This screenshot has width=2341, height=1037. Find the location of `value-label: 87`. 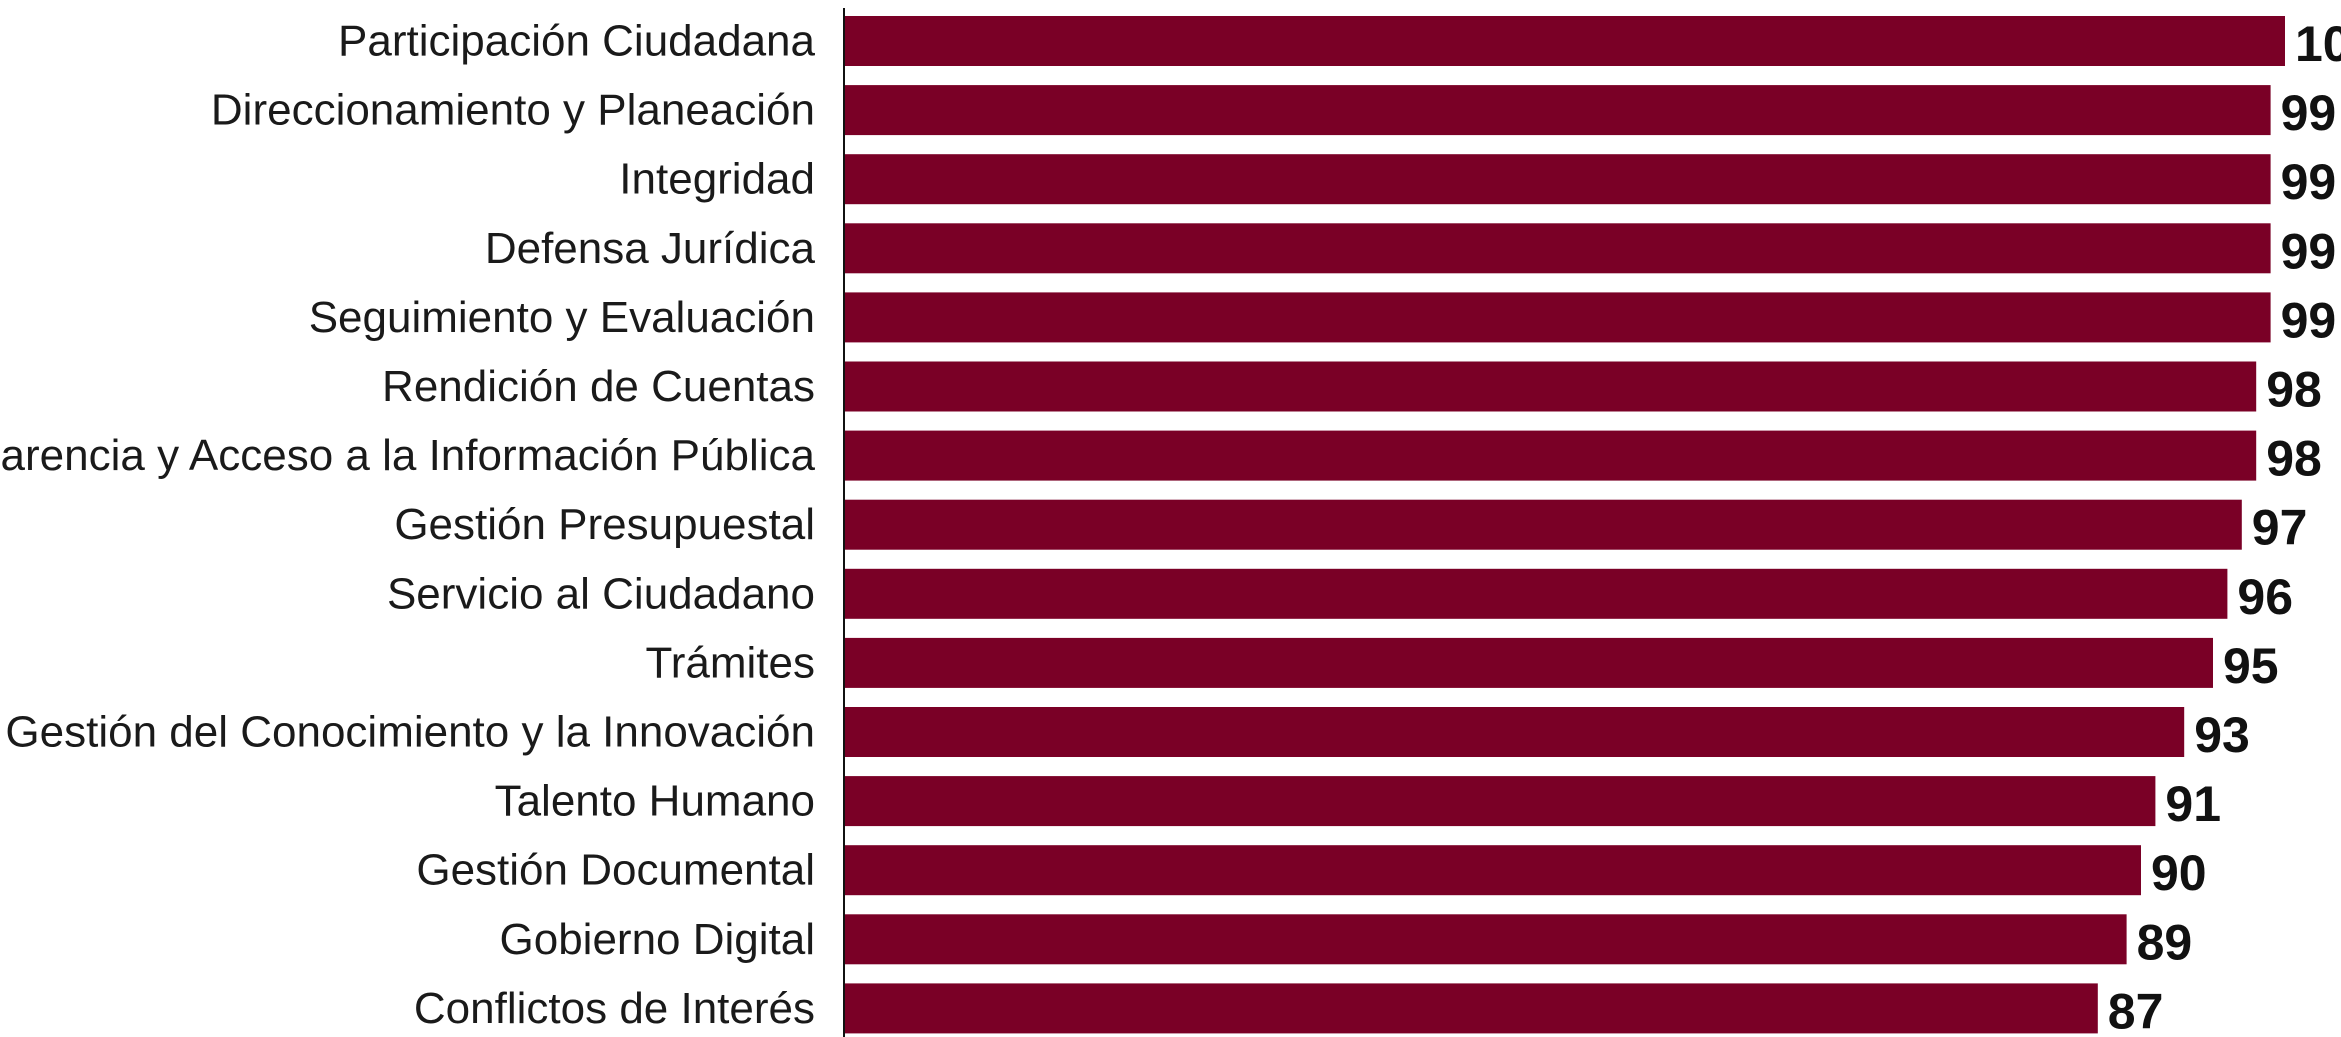

value-label: 87 is located at coordinates (2136, 1010).